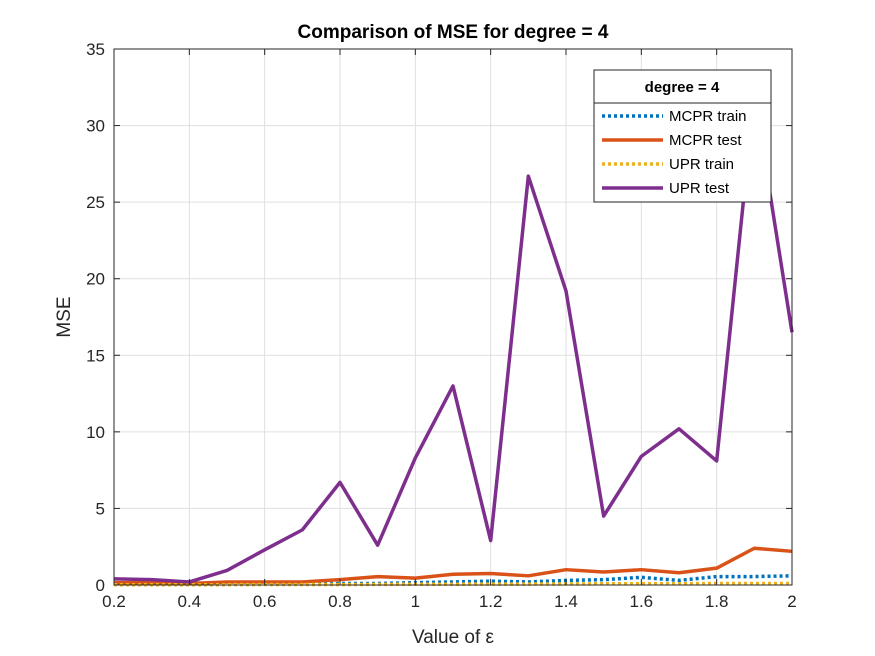 The height and width of the screenshot is (656, 875). I want to click on x-tick-label: 2, so click(791, 601).